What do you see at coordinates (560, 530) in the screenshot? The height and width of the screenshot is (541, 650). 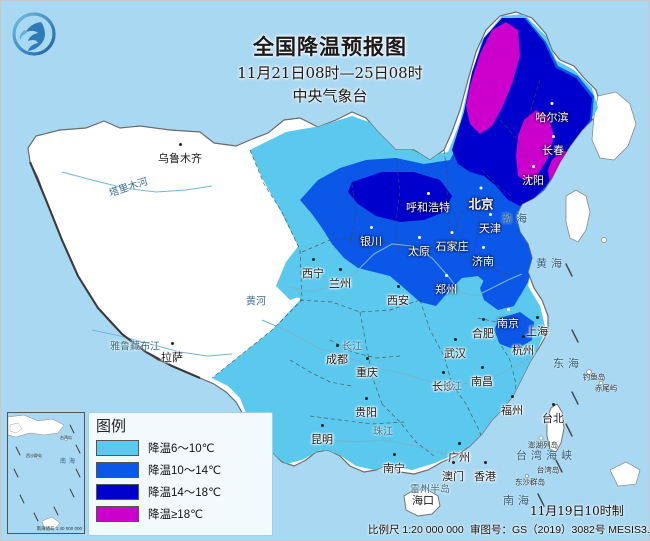 I see `map-review-number: 审图号：GS（2019）3082号 MESIS3.0` at bounding box center [560, 530].